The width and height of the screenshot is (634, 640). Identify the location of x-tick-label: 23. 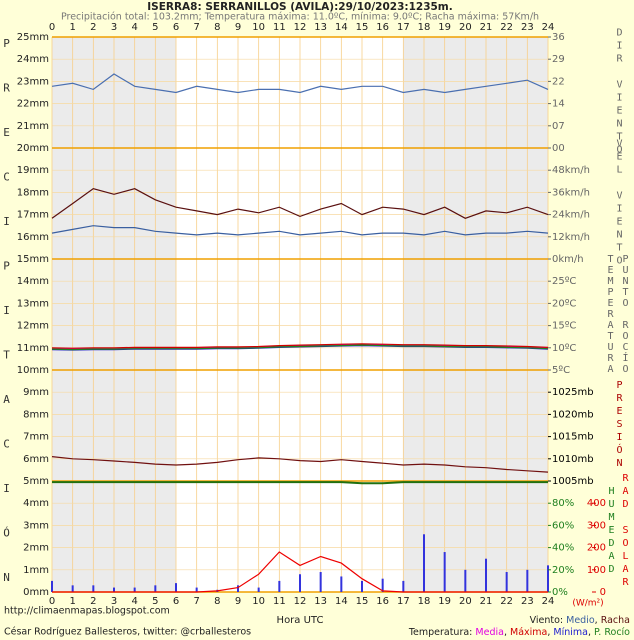
(527, 601).